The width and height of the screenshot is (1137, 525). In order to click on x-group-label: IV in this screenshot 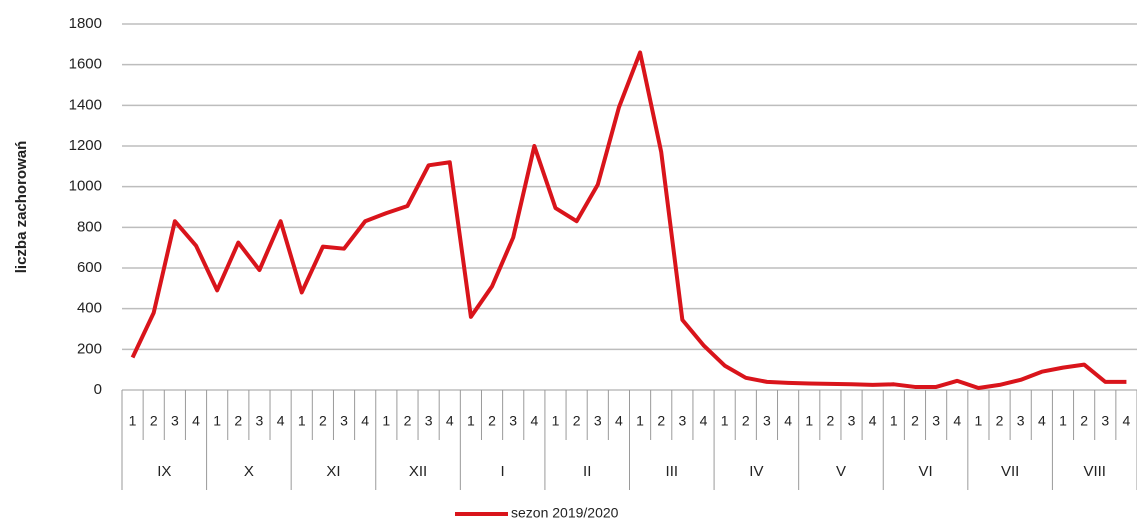, I will do `click(756, 471)`.